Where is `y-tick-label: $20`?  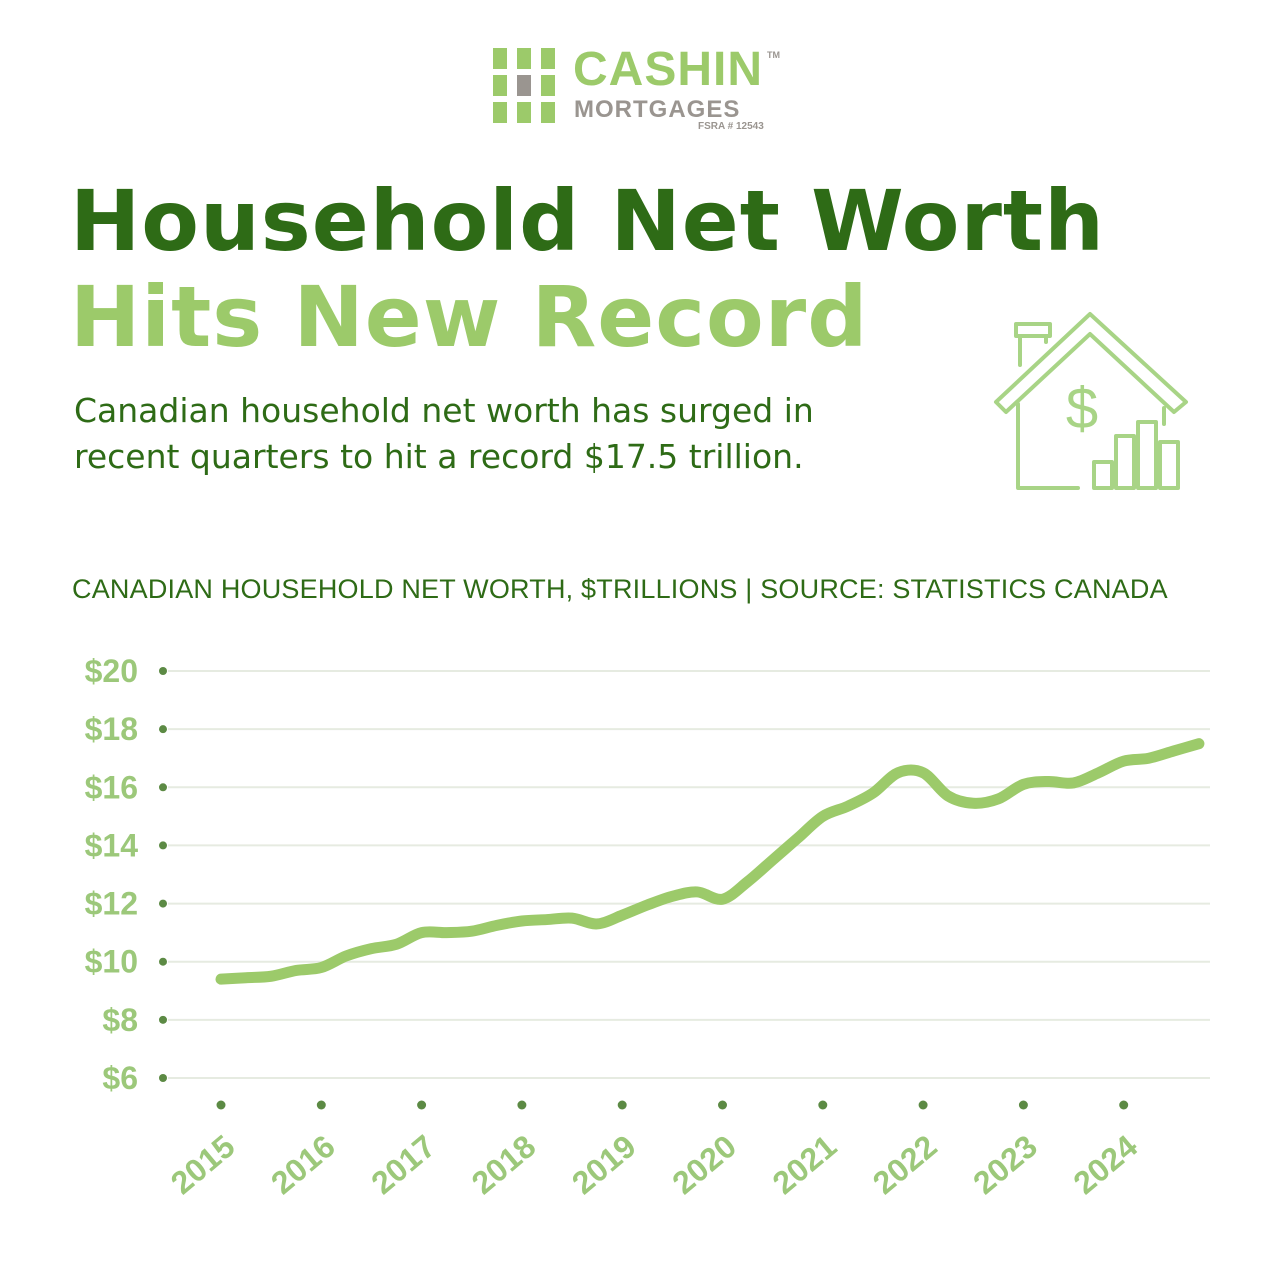 y-tick-label: $20 is located at coordinates (111, 671).